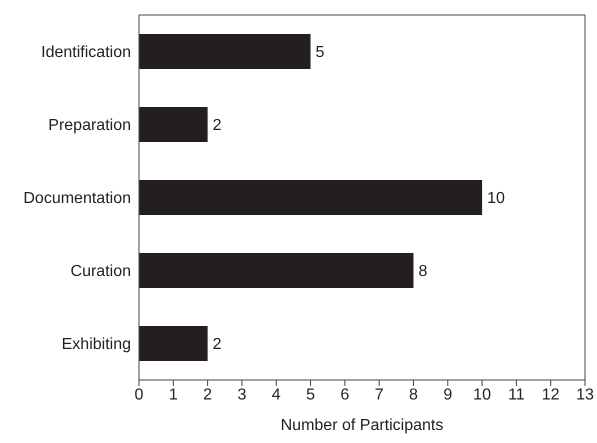 Image resolution: width=597 pixels, height=443 pixels. What do you see at coordinates (241, 395) in the screenshot?
I see `x-tick-label: 3` at bounding box center [241, 395].